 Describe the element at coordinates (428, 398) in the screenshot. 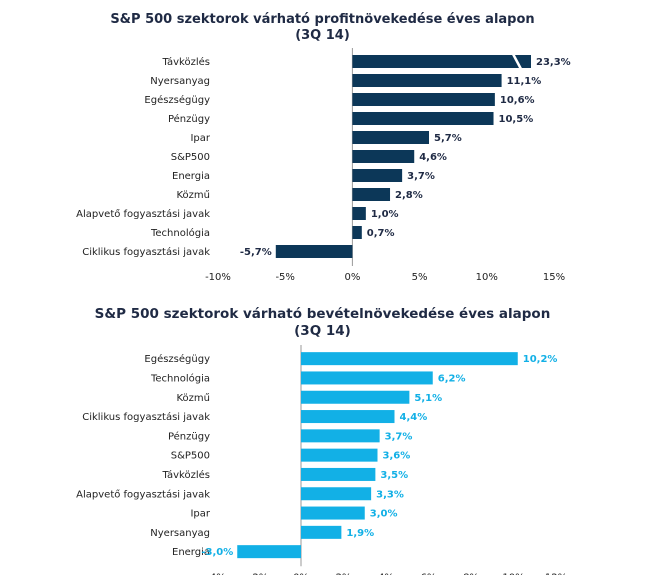

I see `data-label: 5,1%` at that location.